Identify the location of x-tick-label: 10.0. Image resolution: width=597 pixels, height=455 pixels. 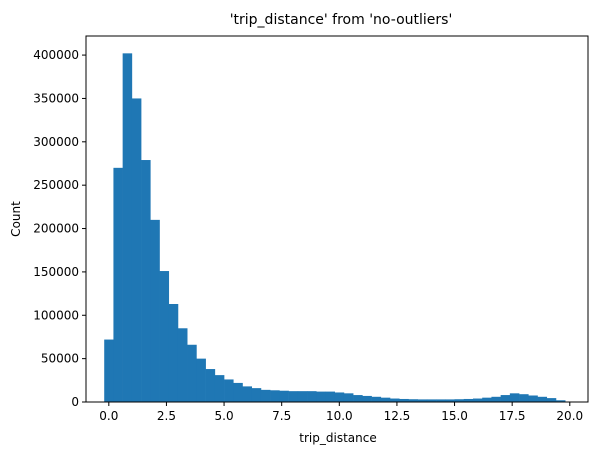
(339, 416).